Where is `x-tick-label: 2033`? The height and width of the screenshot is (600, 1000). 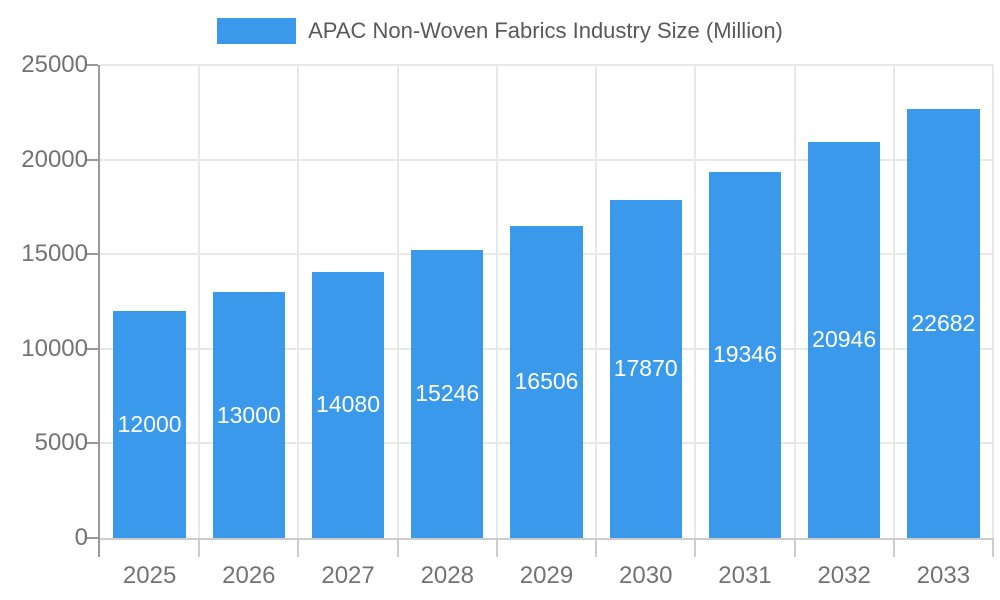 x-tick-label: 2033 is located at coordinates (943, 575).